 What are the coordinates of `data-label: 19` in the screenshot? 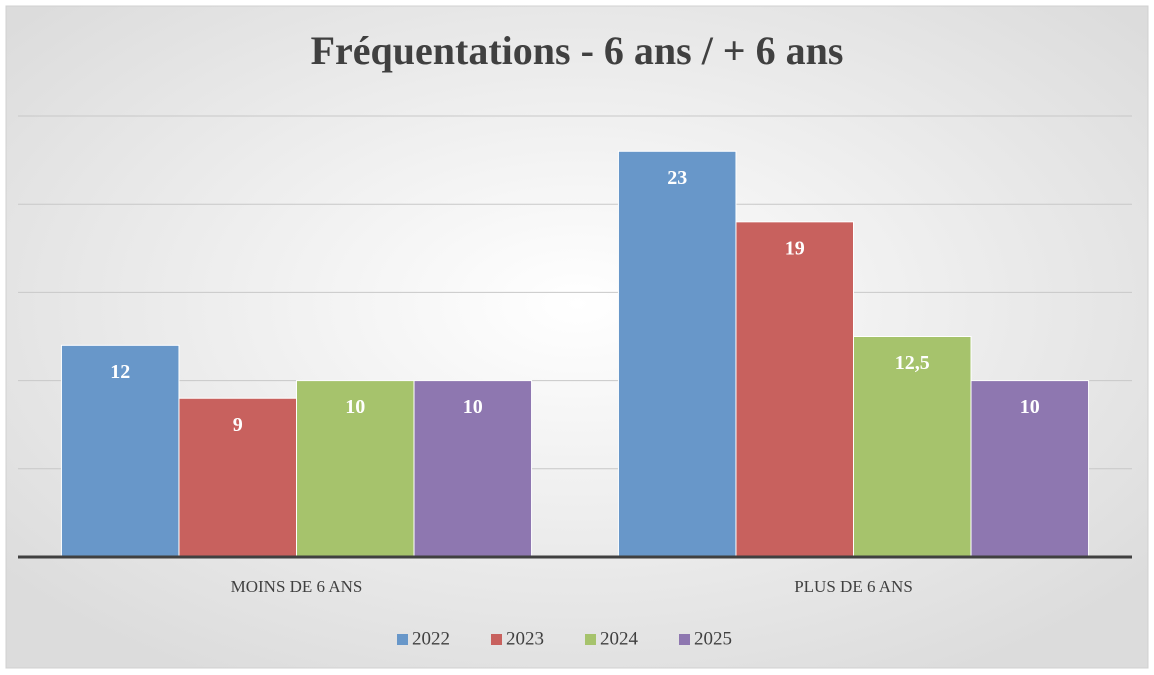 It's located at (795, 248).